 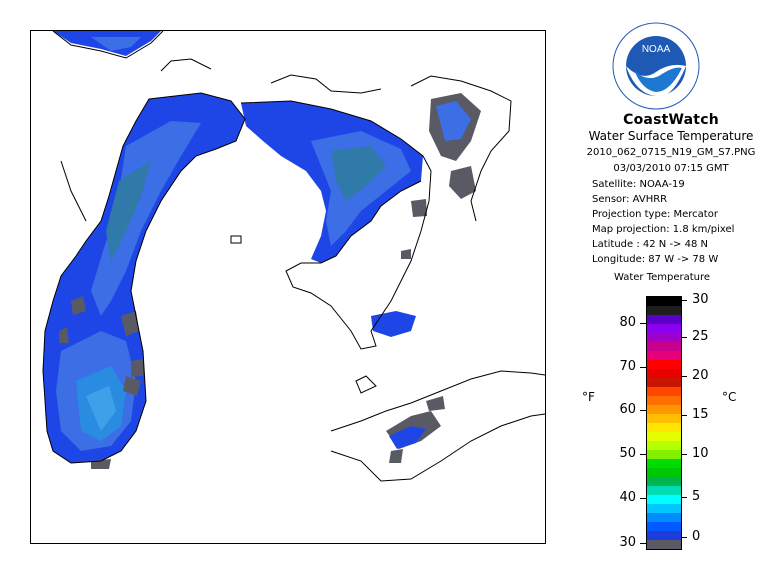 What do you see at coordinates (696, 536) in the screenshot?
I see `celsius-tick: 0` at bounding box center [696, 536].